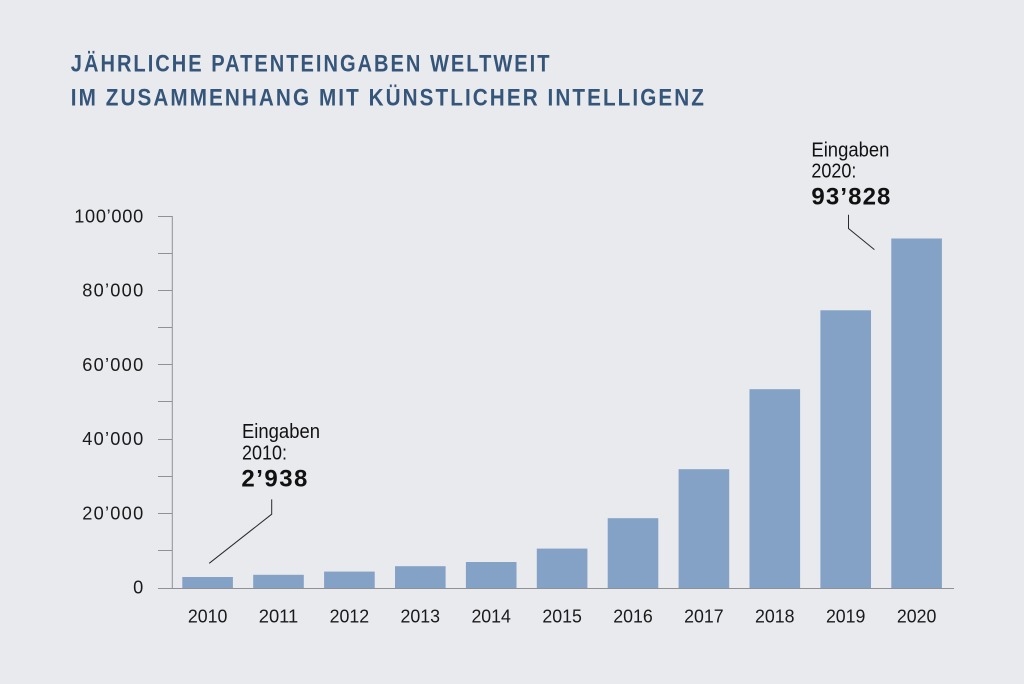 The image size is (1024, 684). What do you see at coordinates (112, 291) in the screenshot?
I see `svg-text: 80’000` at bounding box center [112, 291].